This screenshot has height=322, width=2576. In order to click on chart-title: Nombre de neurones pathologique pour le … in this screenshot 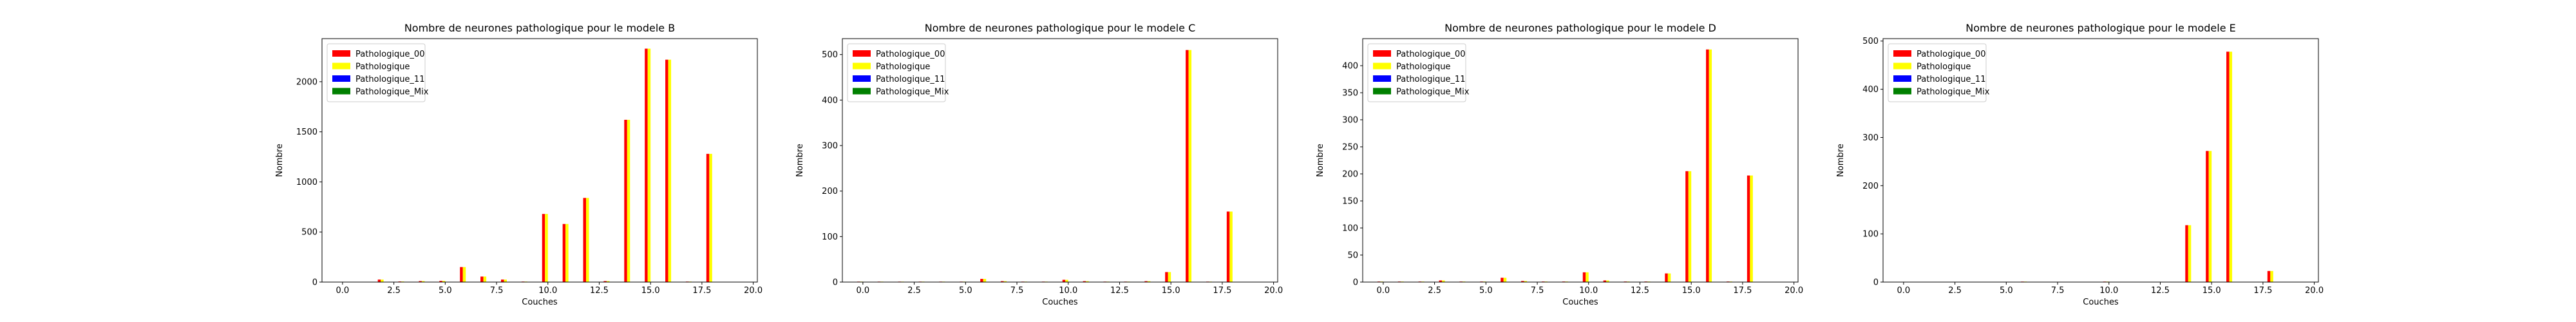, I will do `click(2101, 28)`.